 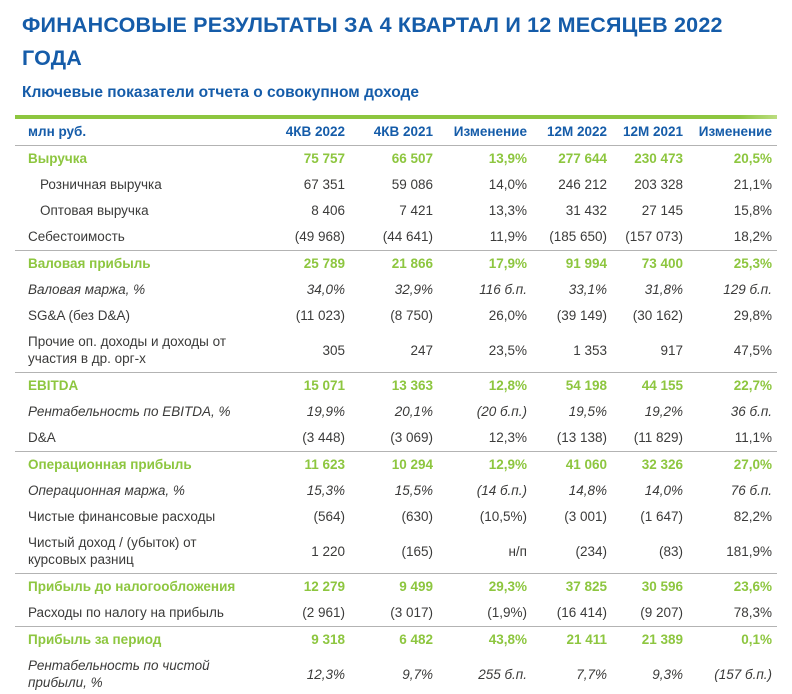 I want to click on row-value: 6 482, so click(x=416, y=639).